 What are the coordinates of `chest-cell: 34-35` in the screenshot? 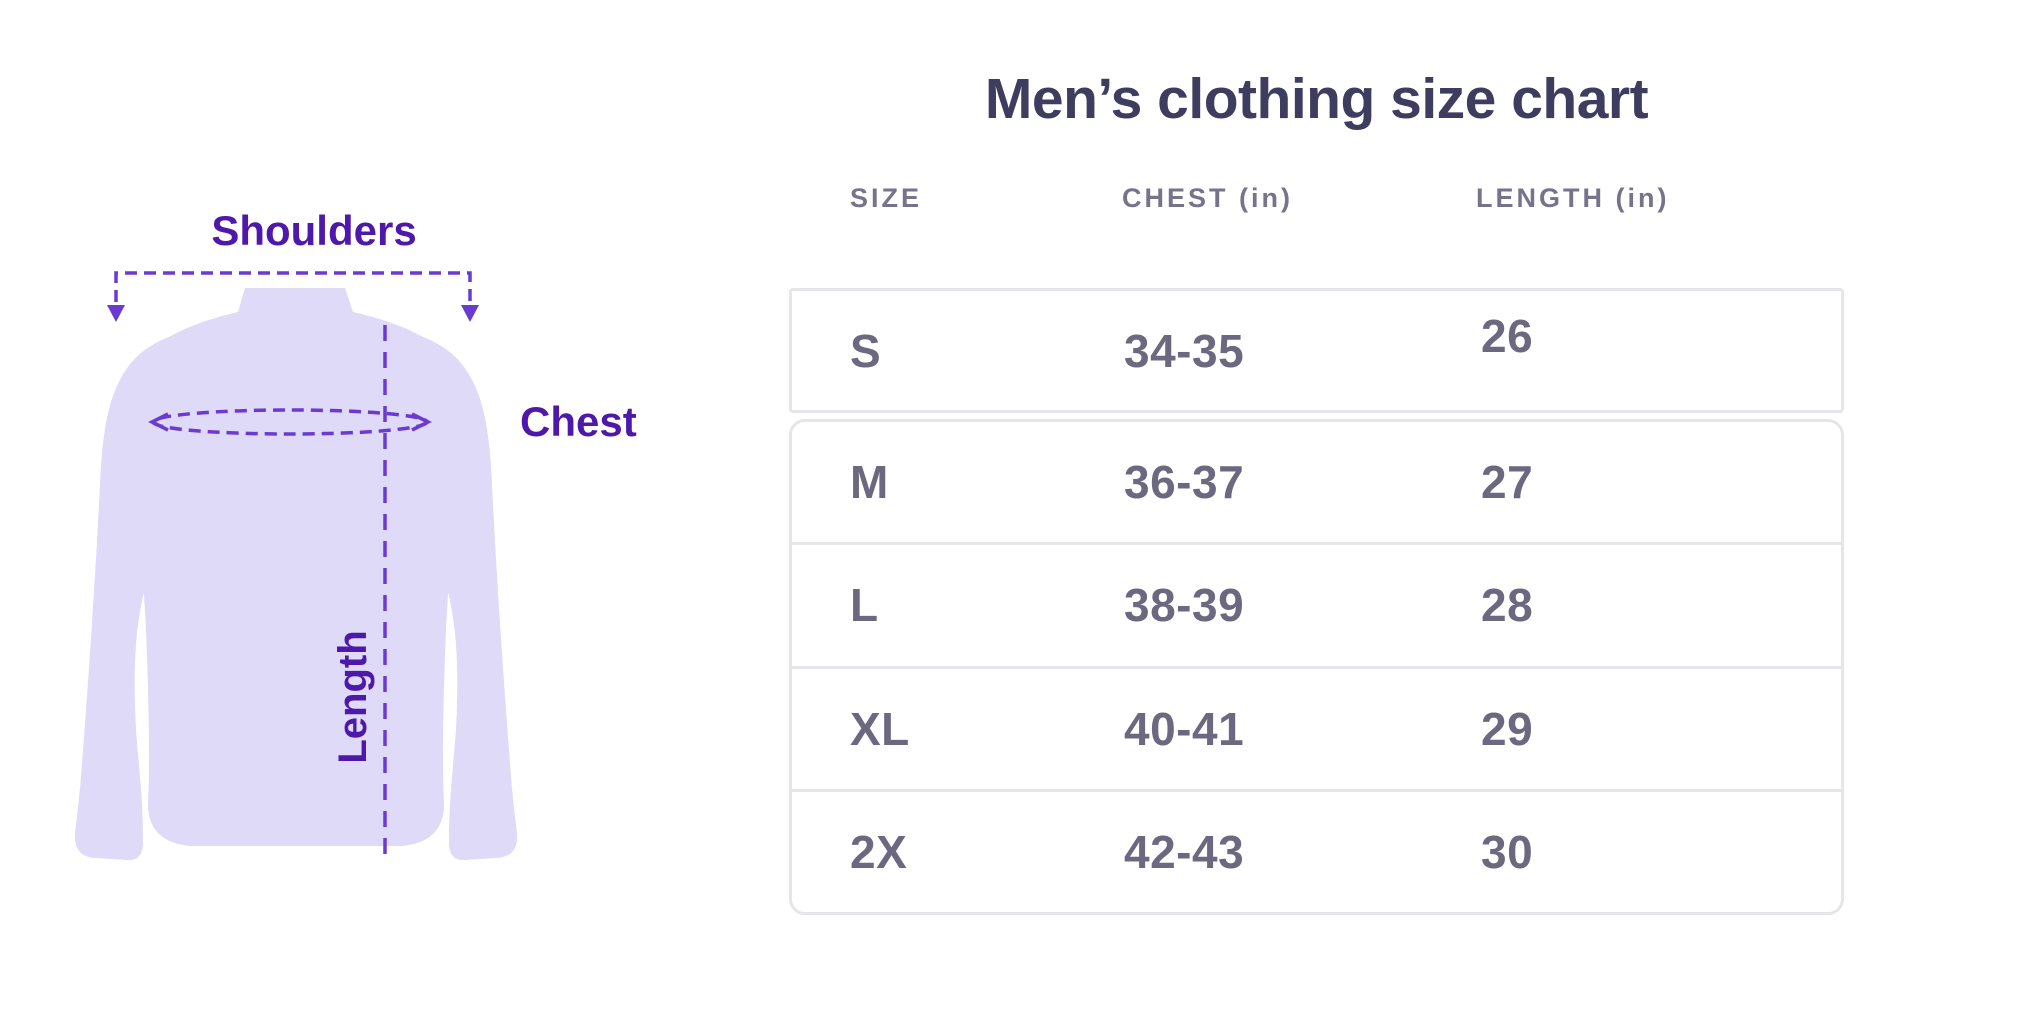 It's located at (1184, 350).